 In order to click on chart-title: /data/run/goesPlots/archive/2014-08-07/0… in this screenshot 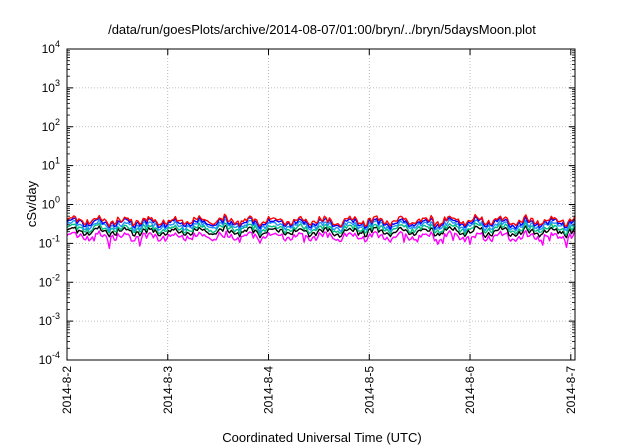, I will do `click(322, 29)`.